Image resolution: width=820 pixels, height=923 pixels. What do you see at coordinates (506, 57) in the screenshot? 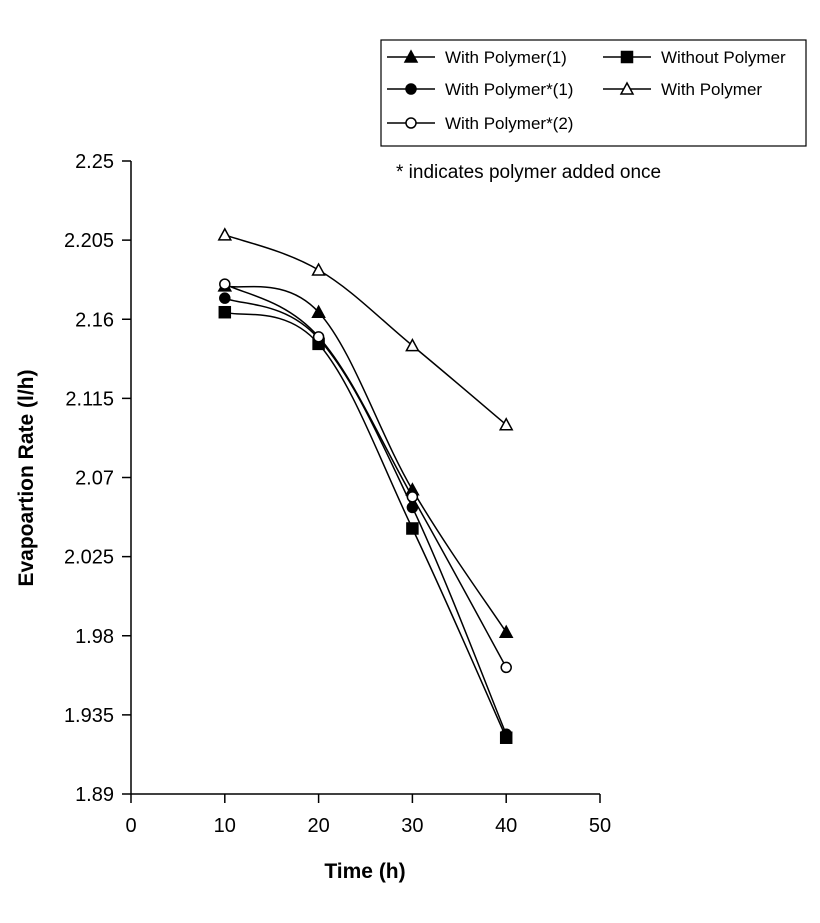
I see `legend-label: With Polymer(1)` at bounding box center [506, 57].